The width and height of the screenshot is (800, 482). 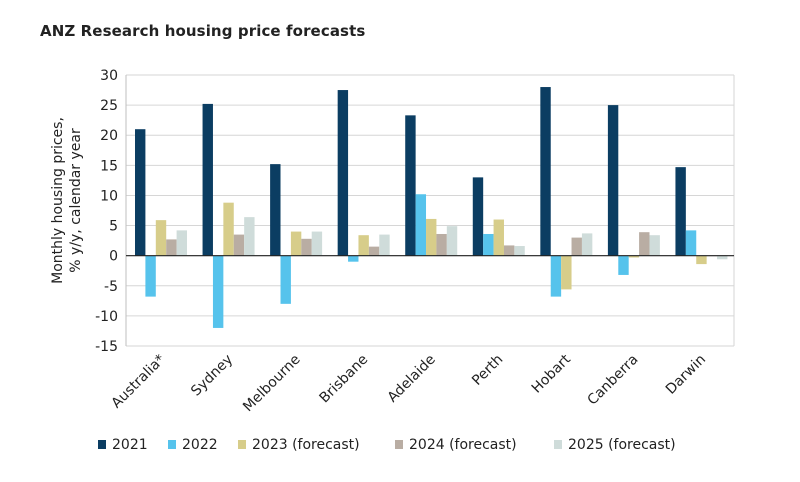 I want to click on y-tick-label: 15, so click(x=109, y=166).